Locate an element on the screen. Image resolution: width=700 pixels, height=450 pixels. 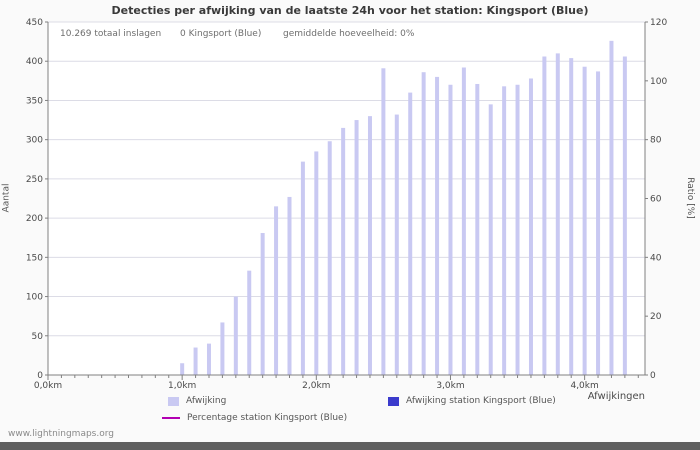
svg-text: 80 is located at coordinates (656, 141).